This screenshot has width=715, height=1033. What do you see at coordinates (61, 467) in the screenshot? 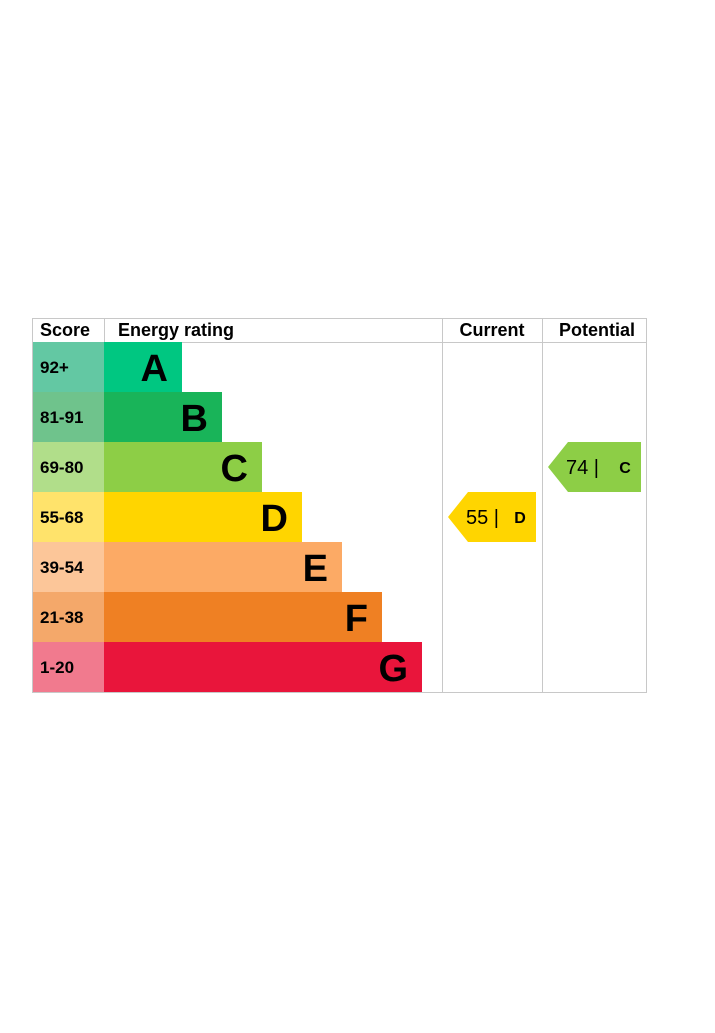
I see `score-label: 69-80` at bounding box center [61, 467].